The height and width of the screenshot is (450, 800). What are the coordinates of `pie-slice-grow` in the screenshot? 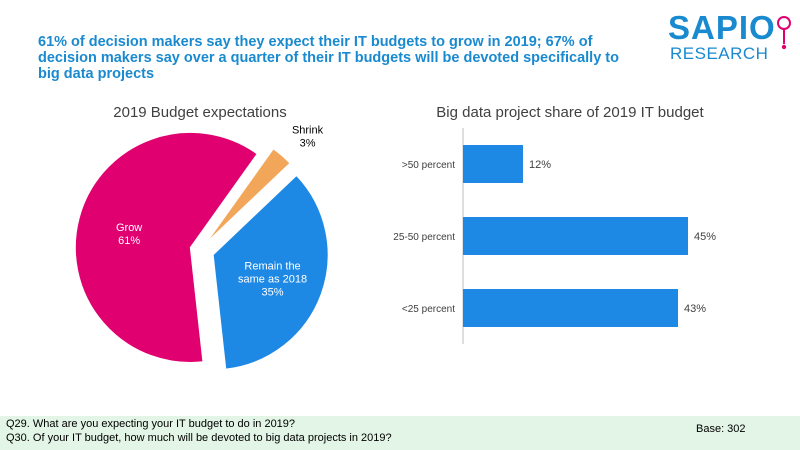 It's located at (166, 247).